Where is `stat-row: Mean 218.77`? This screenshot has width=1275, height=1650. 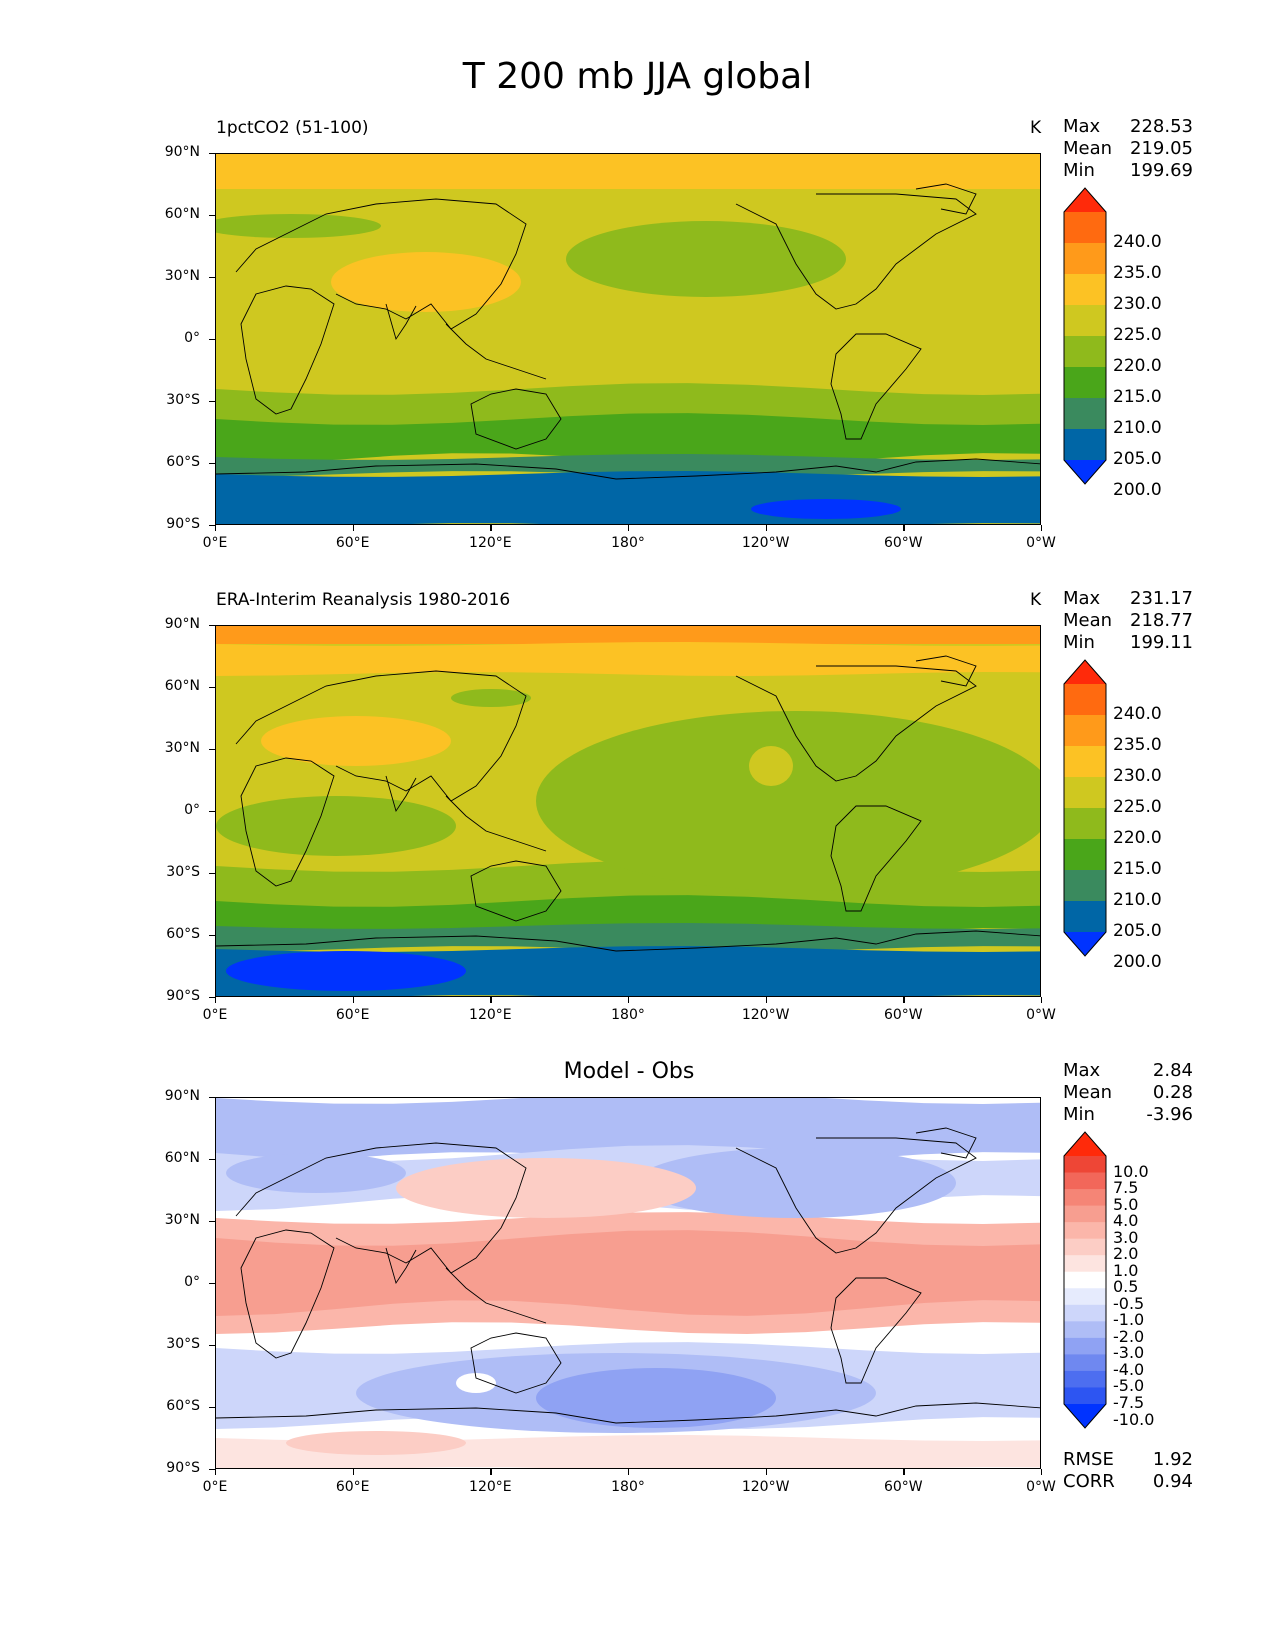 stat-row: Mean 218.77 is located at coordinates (1128, 621).